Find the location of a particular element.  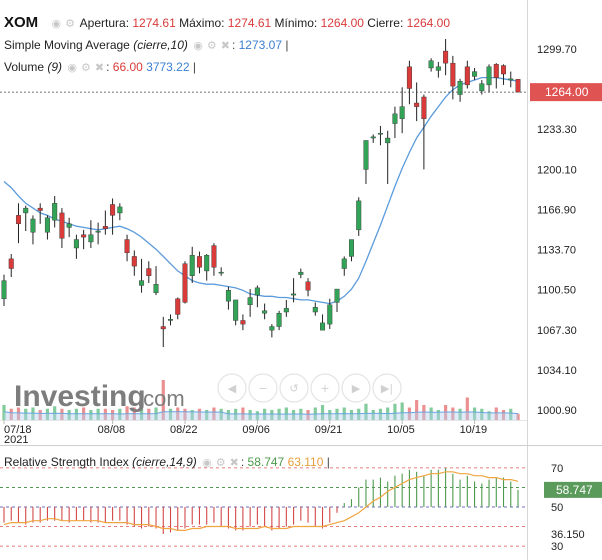

rsi-value-tag-label: 58.747 is located at coordinates (574, 490).